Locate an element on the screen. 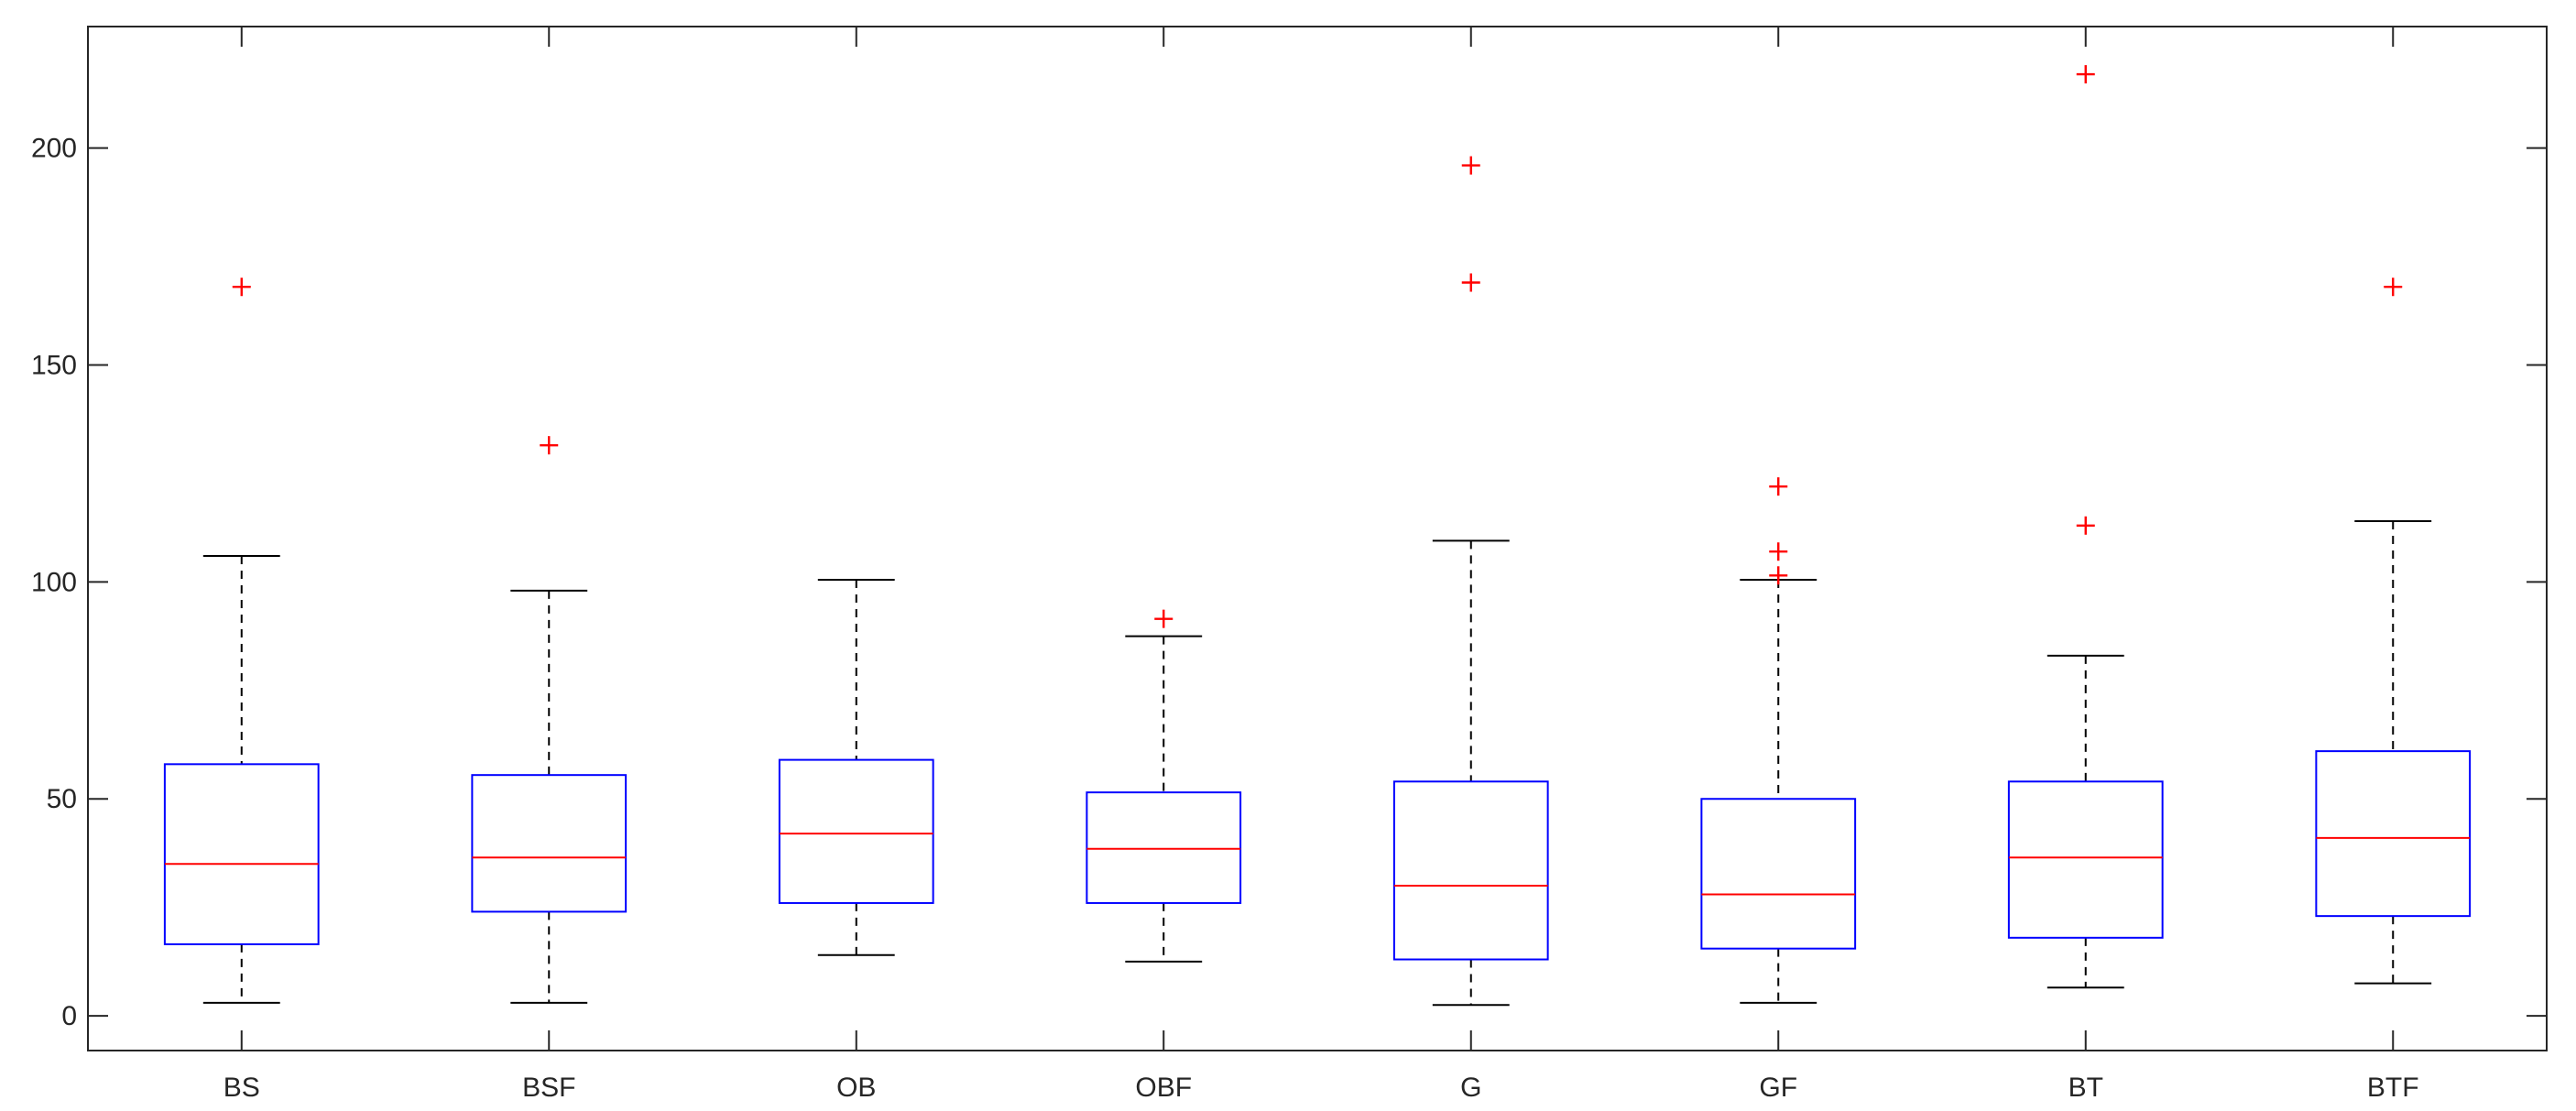 The image size is (2576, 1111). x-tick-label: BT is located at coordinates (2086, 1088).